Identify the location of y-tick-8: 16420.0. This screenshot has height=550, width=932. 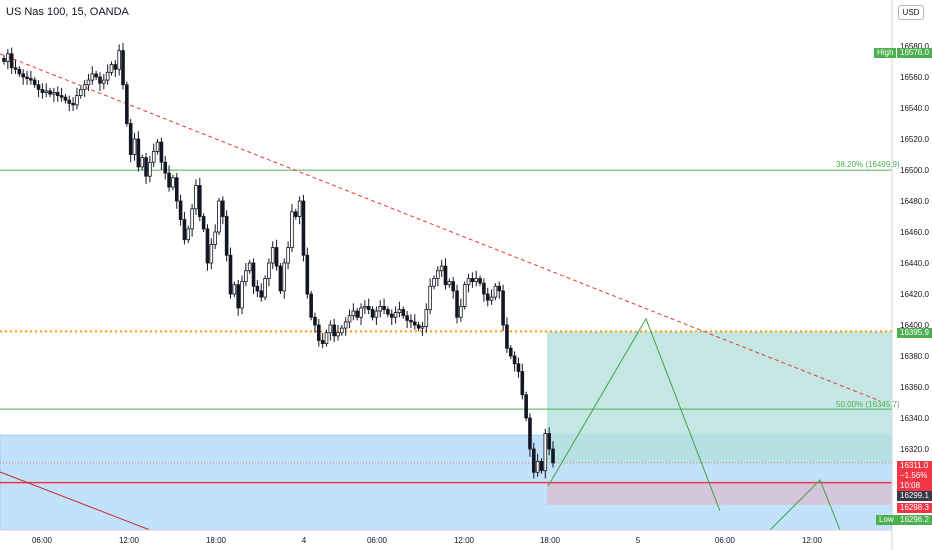
(914, 294).